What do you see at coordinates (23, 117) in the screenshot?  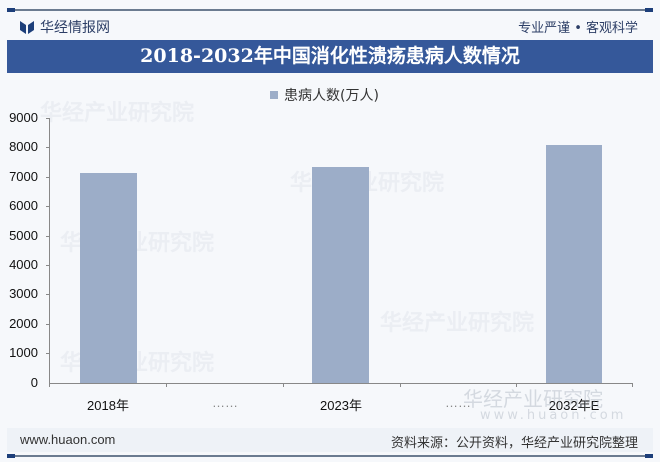 I see `y-tick: 9000` at bounding box center [23, 117].